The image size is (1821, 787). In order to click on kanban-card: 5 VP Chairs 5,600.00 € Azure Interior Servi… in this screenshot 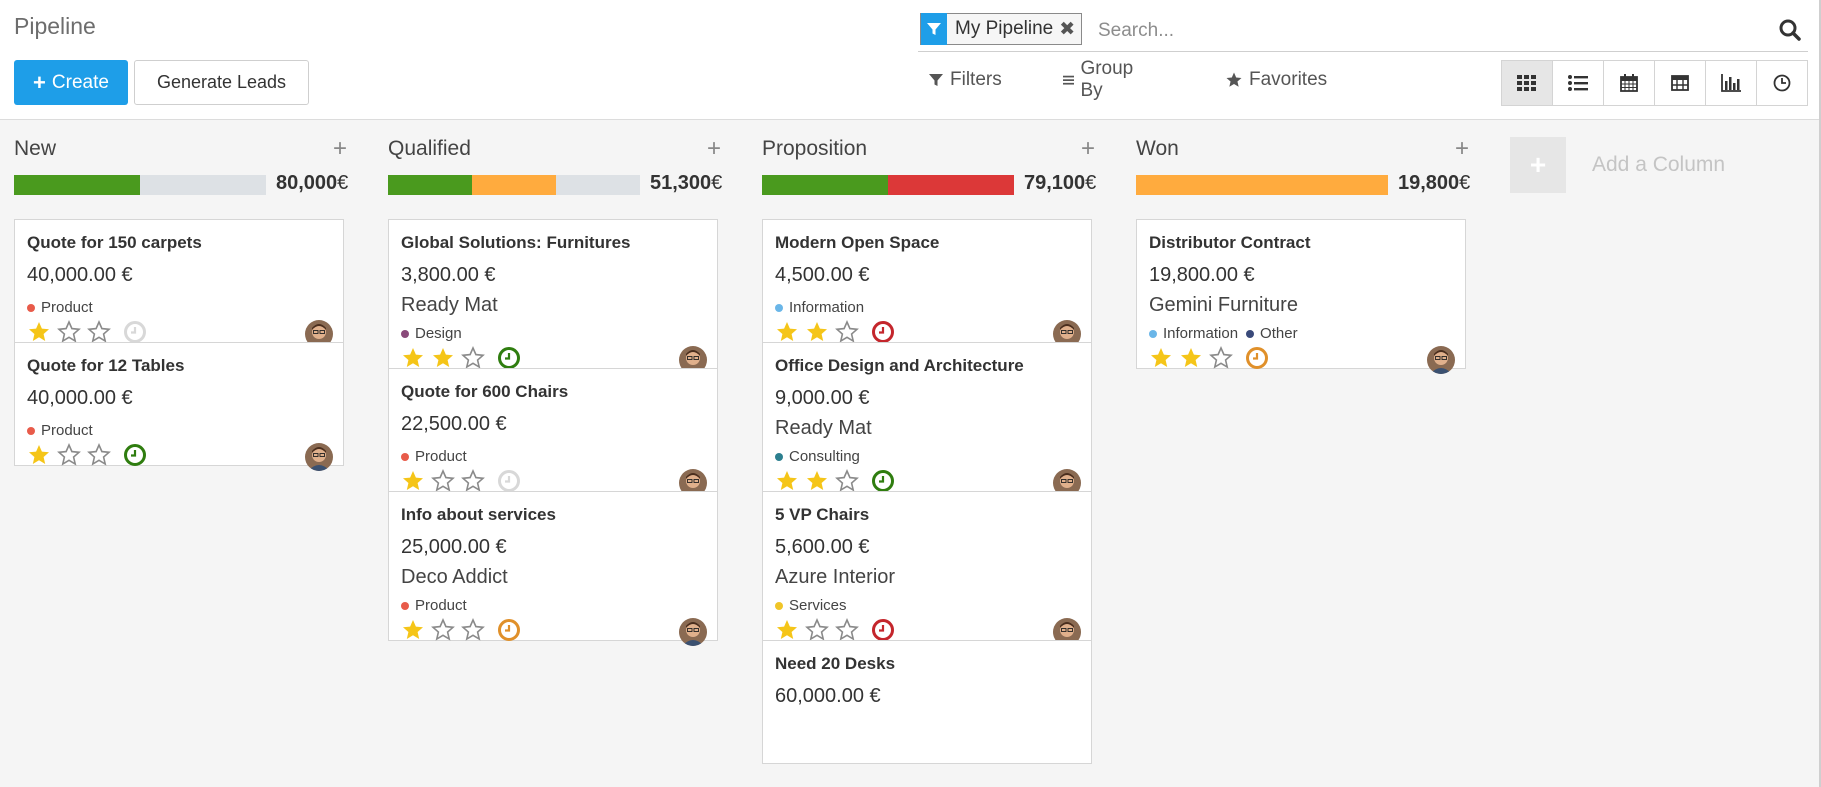, I will do `click(927, 568)`.